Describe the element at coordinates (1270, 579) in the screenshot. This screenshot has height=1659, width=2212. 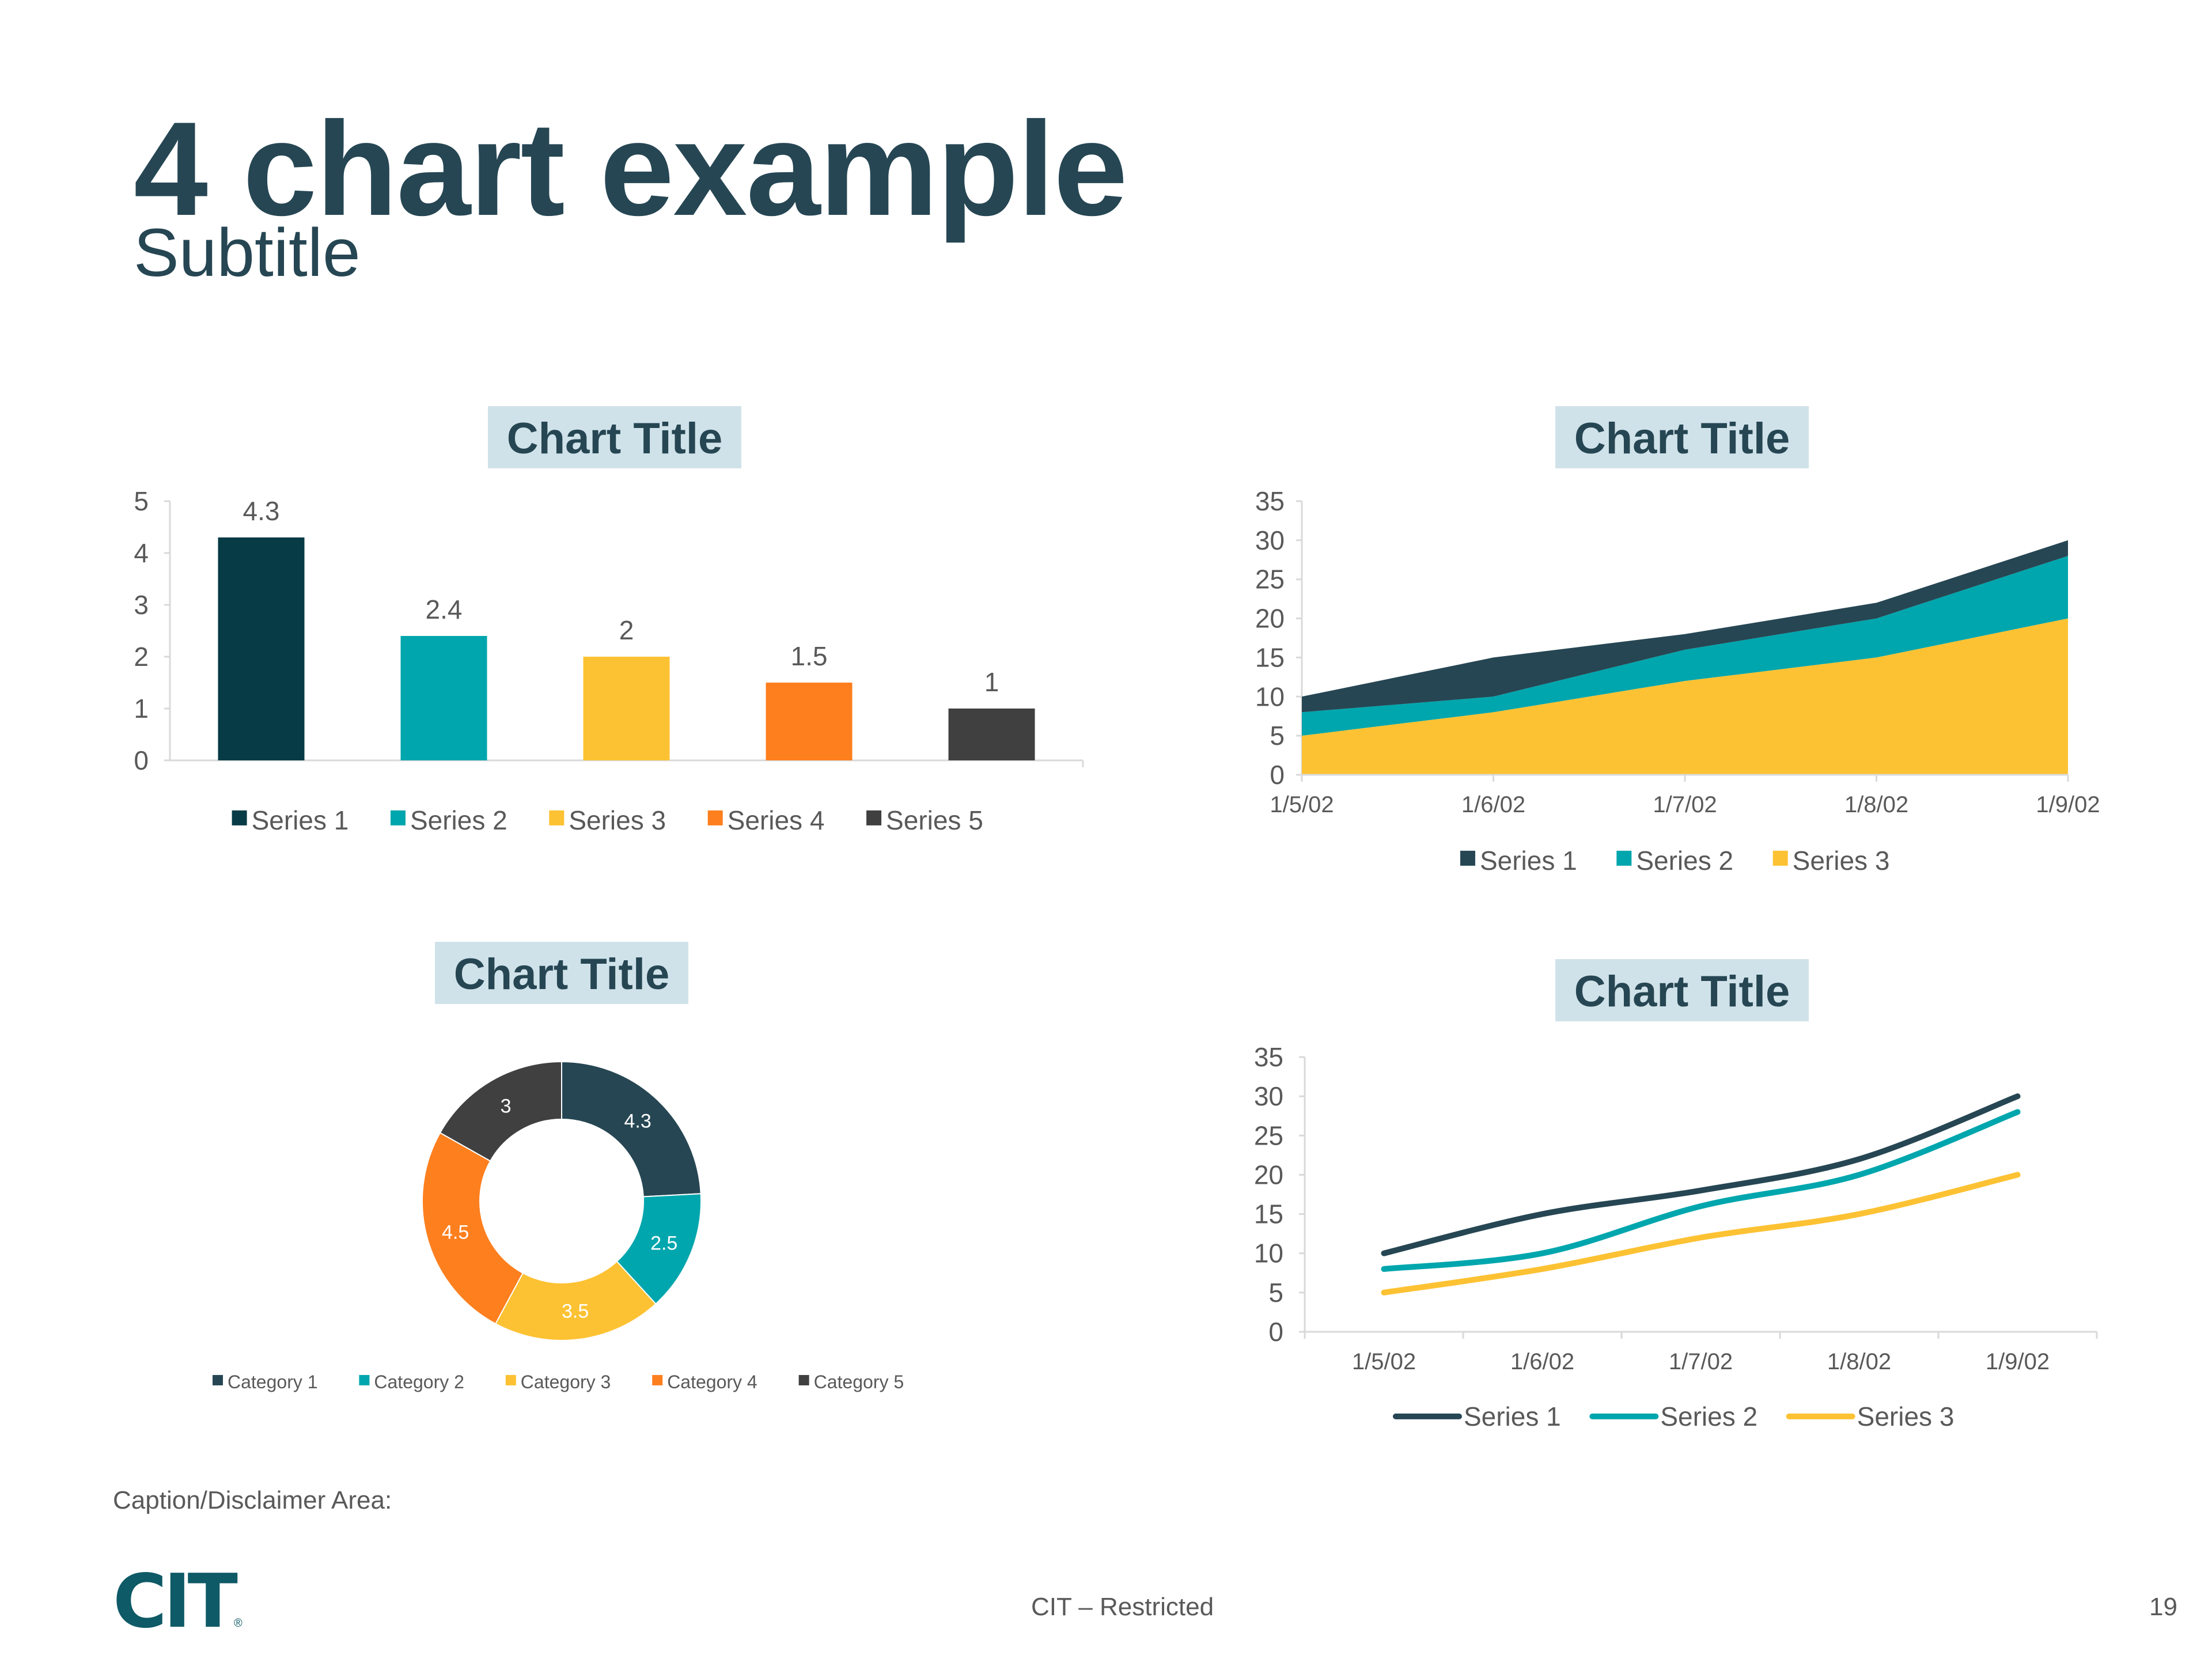
I see `y-tick-label-2-5: 25` at that location.